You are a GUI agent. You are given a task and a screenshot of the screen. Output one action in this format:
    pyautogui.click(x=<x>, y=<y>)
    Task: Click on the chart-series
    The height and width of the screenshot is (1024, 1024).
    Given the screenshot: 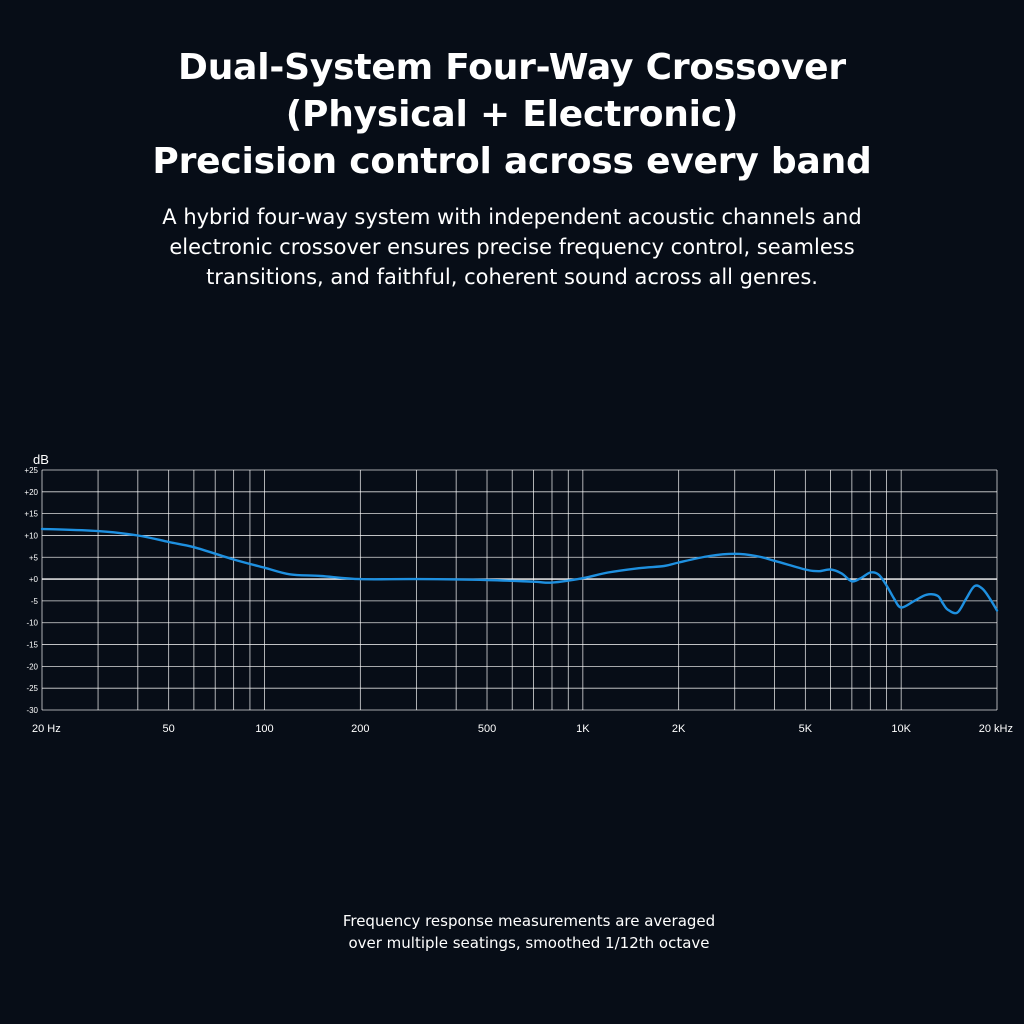 What is the action you would take?
    pyautogui.click(x=519, y=571)
    